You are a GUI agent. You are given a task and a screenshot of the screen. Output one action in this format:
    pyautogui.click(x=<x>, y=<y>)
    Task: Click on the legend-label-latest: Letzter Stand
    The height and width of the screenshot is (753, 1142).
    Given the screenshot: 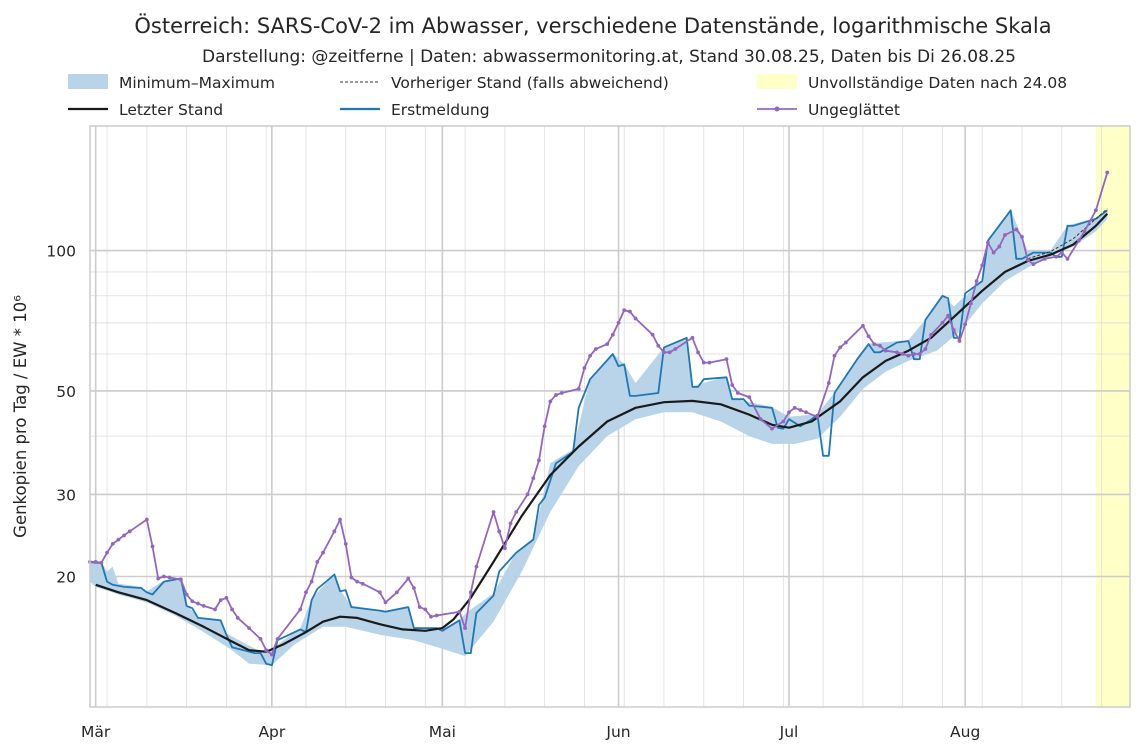 What is the action you would take?
    pyautogui.click(x=171, y=110)
    